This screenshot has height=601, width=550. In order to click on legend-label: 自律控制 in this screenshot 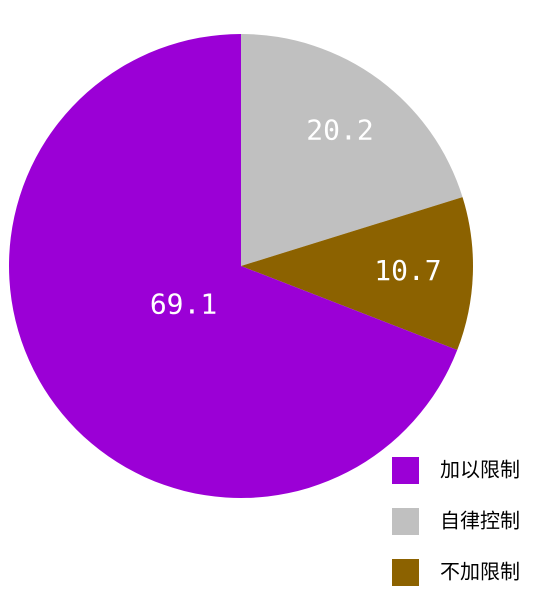, I will do `click(480, 521)`.